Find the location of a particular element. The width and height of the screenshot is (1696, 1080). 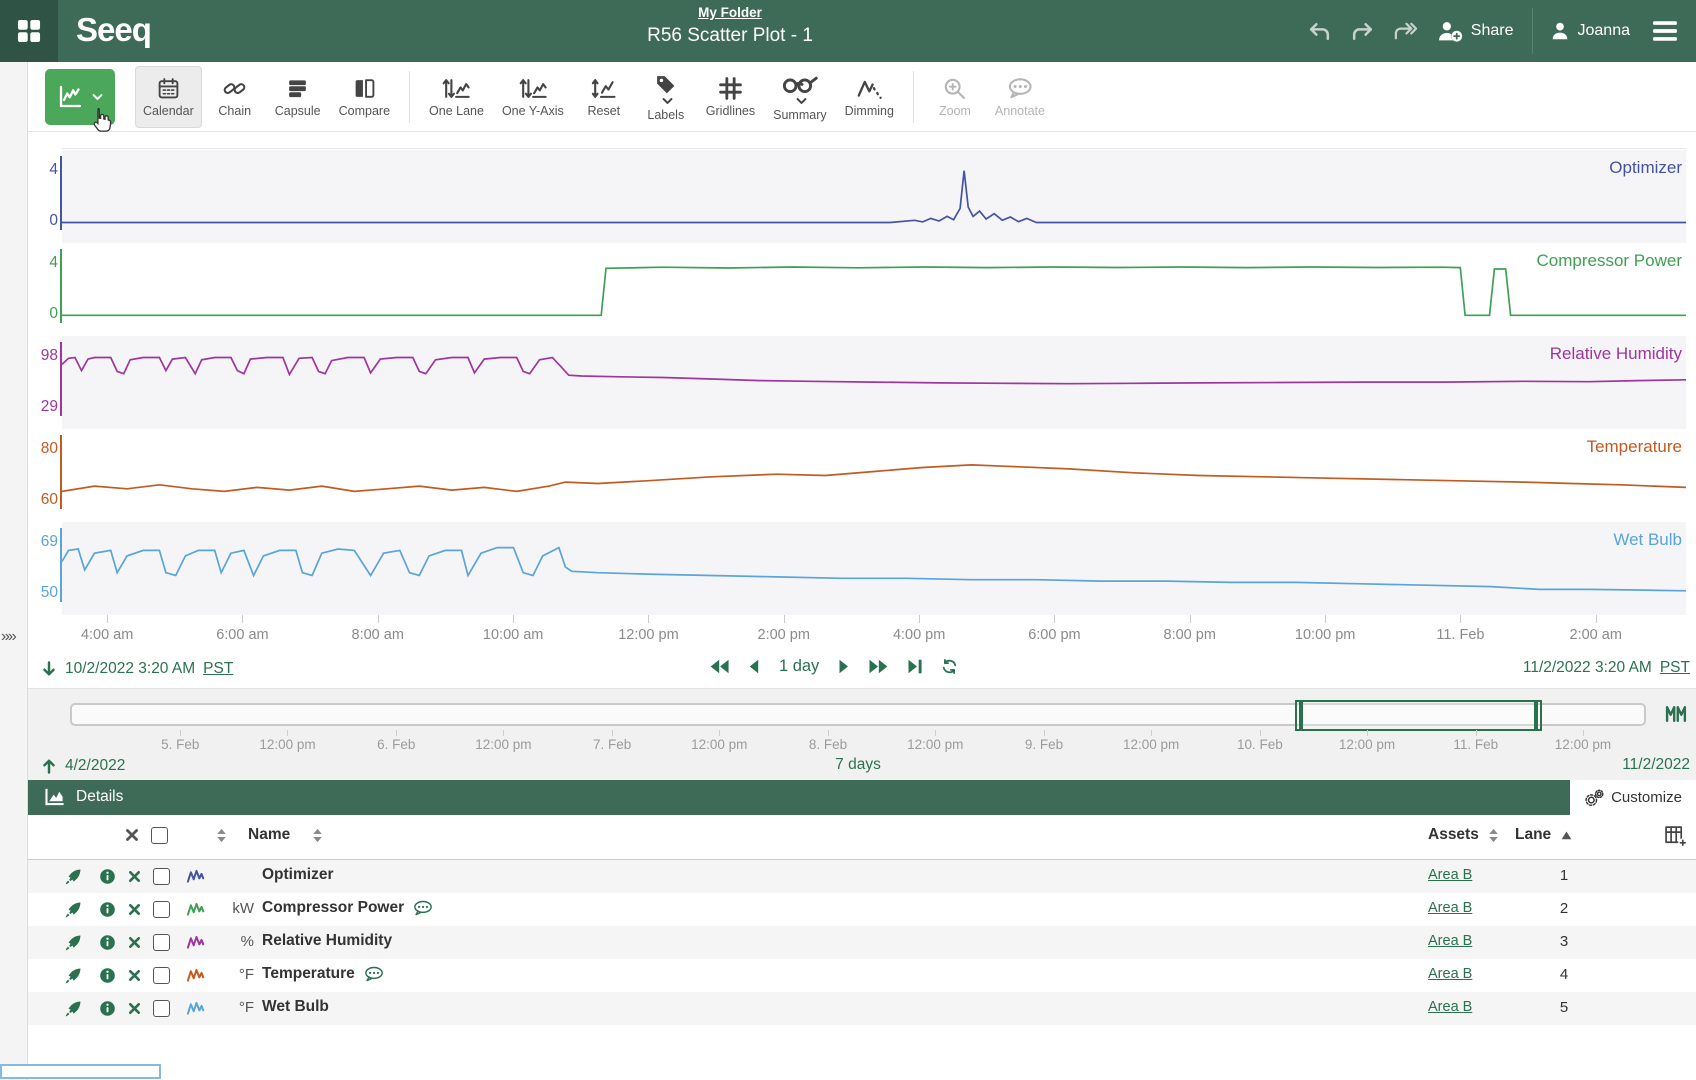

signal-name: Relative Humidity is located at coordinates (327, 941).